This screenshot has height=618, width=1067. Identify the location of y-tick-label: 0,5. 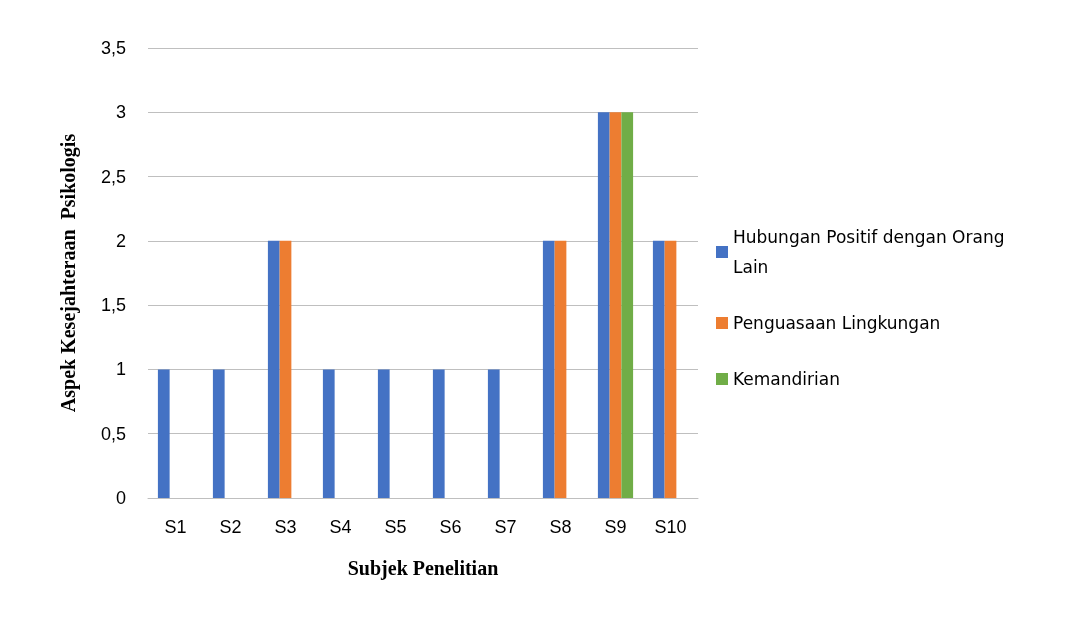
(113, 433).